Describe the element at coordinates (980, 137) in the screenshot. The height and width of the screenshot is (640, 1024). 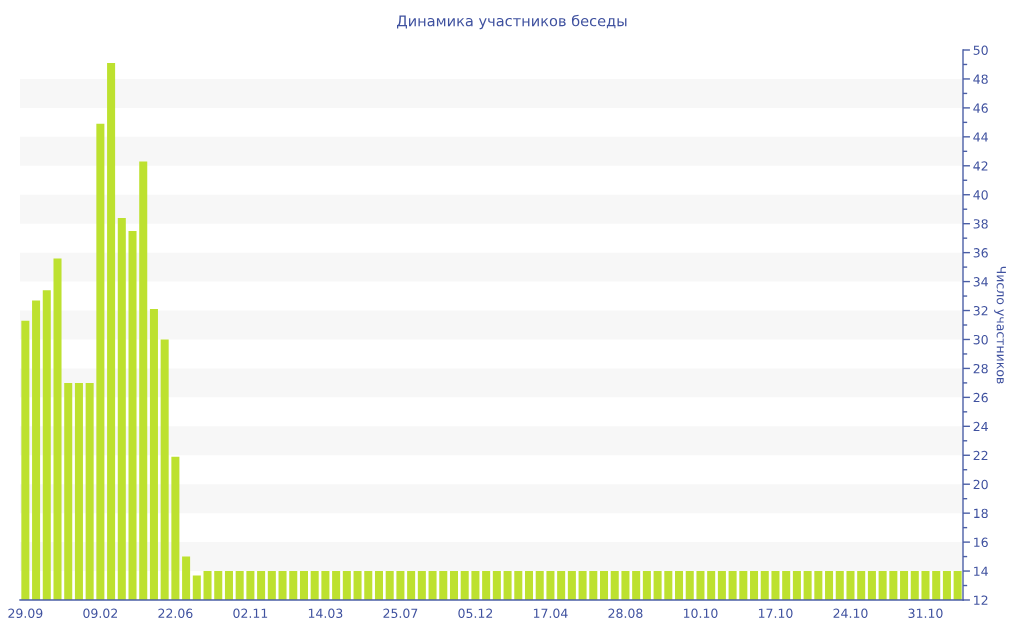
I see `y-tick-label: 44` at that location.